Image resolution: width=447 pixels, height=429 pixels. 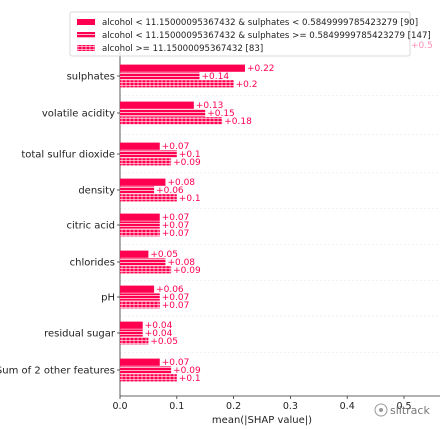 I want to click on legend-label: alcohol >= 11.15000095367432 [83], so click(x=182, y=49).